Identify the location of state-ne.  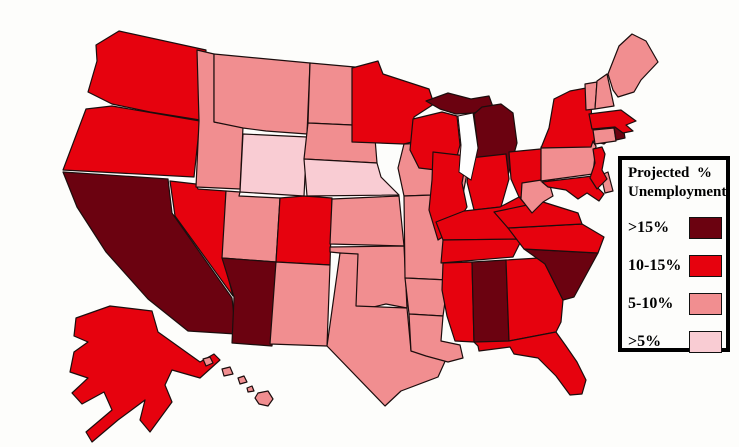
(351, 177).